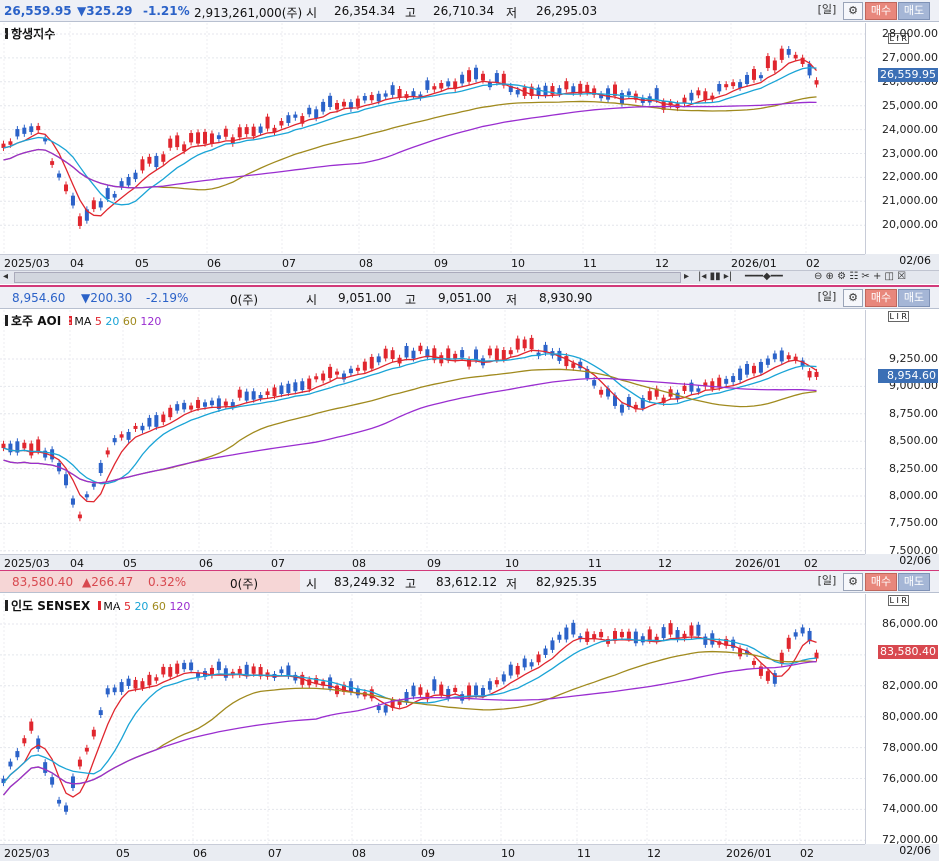 This screenshot has width=939, height=861. Describe the element at coordinates (432, 852) in the screenshot. I see `date-axis: 2025/03 05 06 07 08 09 10 11 12 2026/01 02` at that location.